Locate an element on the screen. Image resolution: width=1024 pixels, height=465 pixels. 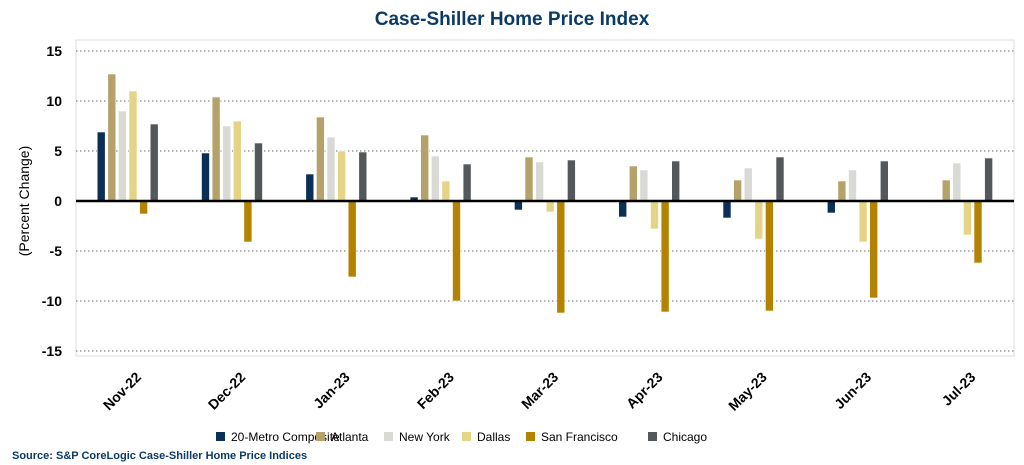
legend-label: Dallas is located at coordinates (493, 437).